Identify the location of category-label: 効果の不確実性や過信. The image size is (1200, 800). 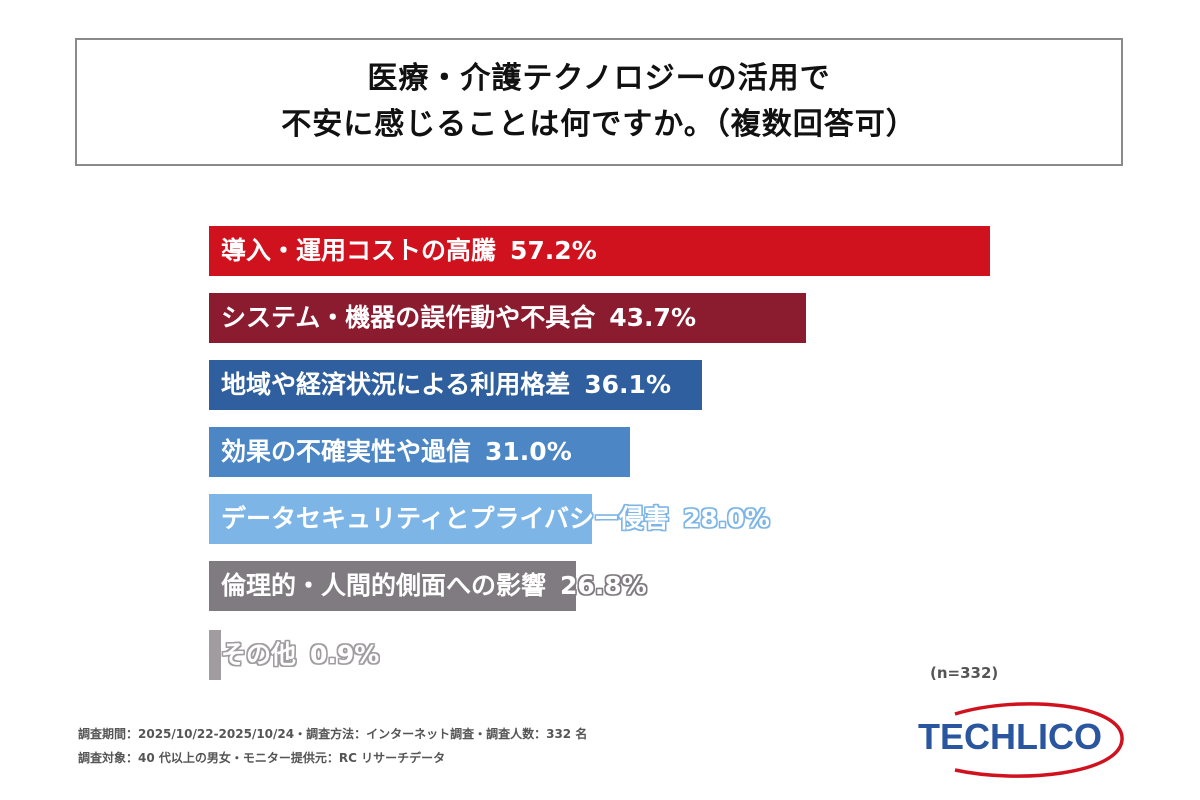
(346, 451).